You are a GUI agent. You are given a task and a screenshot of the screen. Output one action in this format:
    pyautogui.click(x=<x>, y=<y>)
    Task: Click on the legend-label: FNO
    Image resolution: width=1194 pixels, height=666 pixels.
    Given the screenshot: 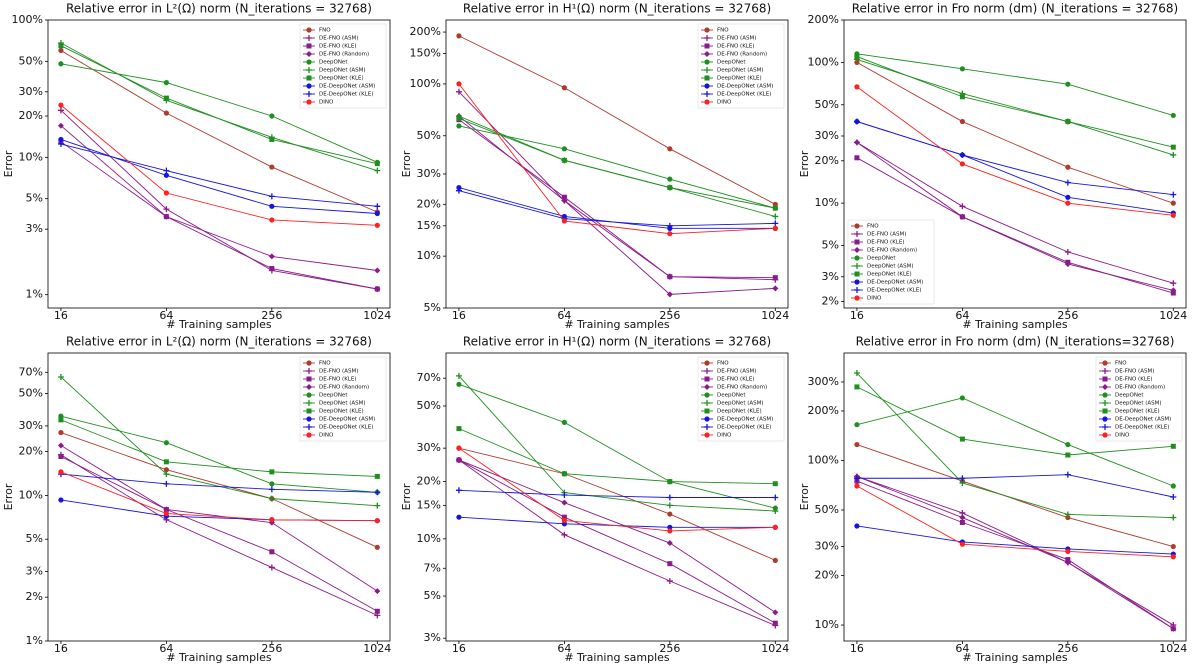 What is the action you would take?
    pyautogui.click(x=325, y=364)
    